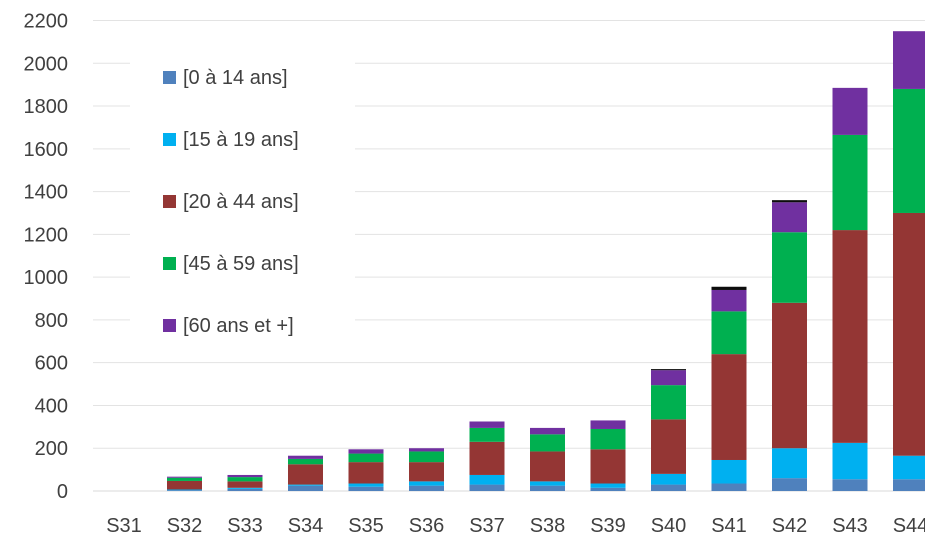 The image size is (925, 540). What do you see at coordinates (241, 140) in the screenshot?
I see `legend-label: [15 à 19 ans]` at bounding box center [241, 140].